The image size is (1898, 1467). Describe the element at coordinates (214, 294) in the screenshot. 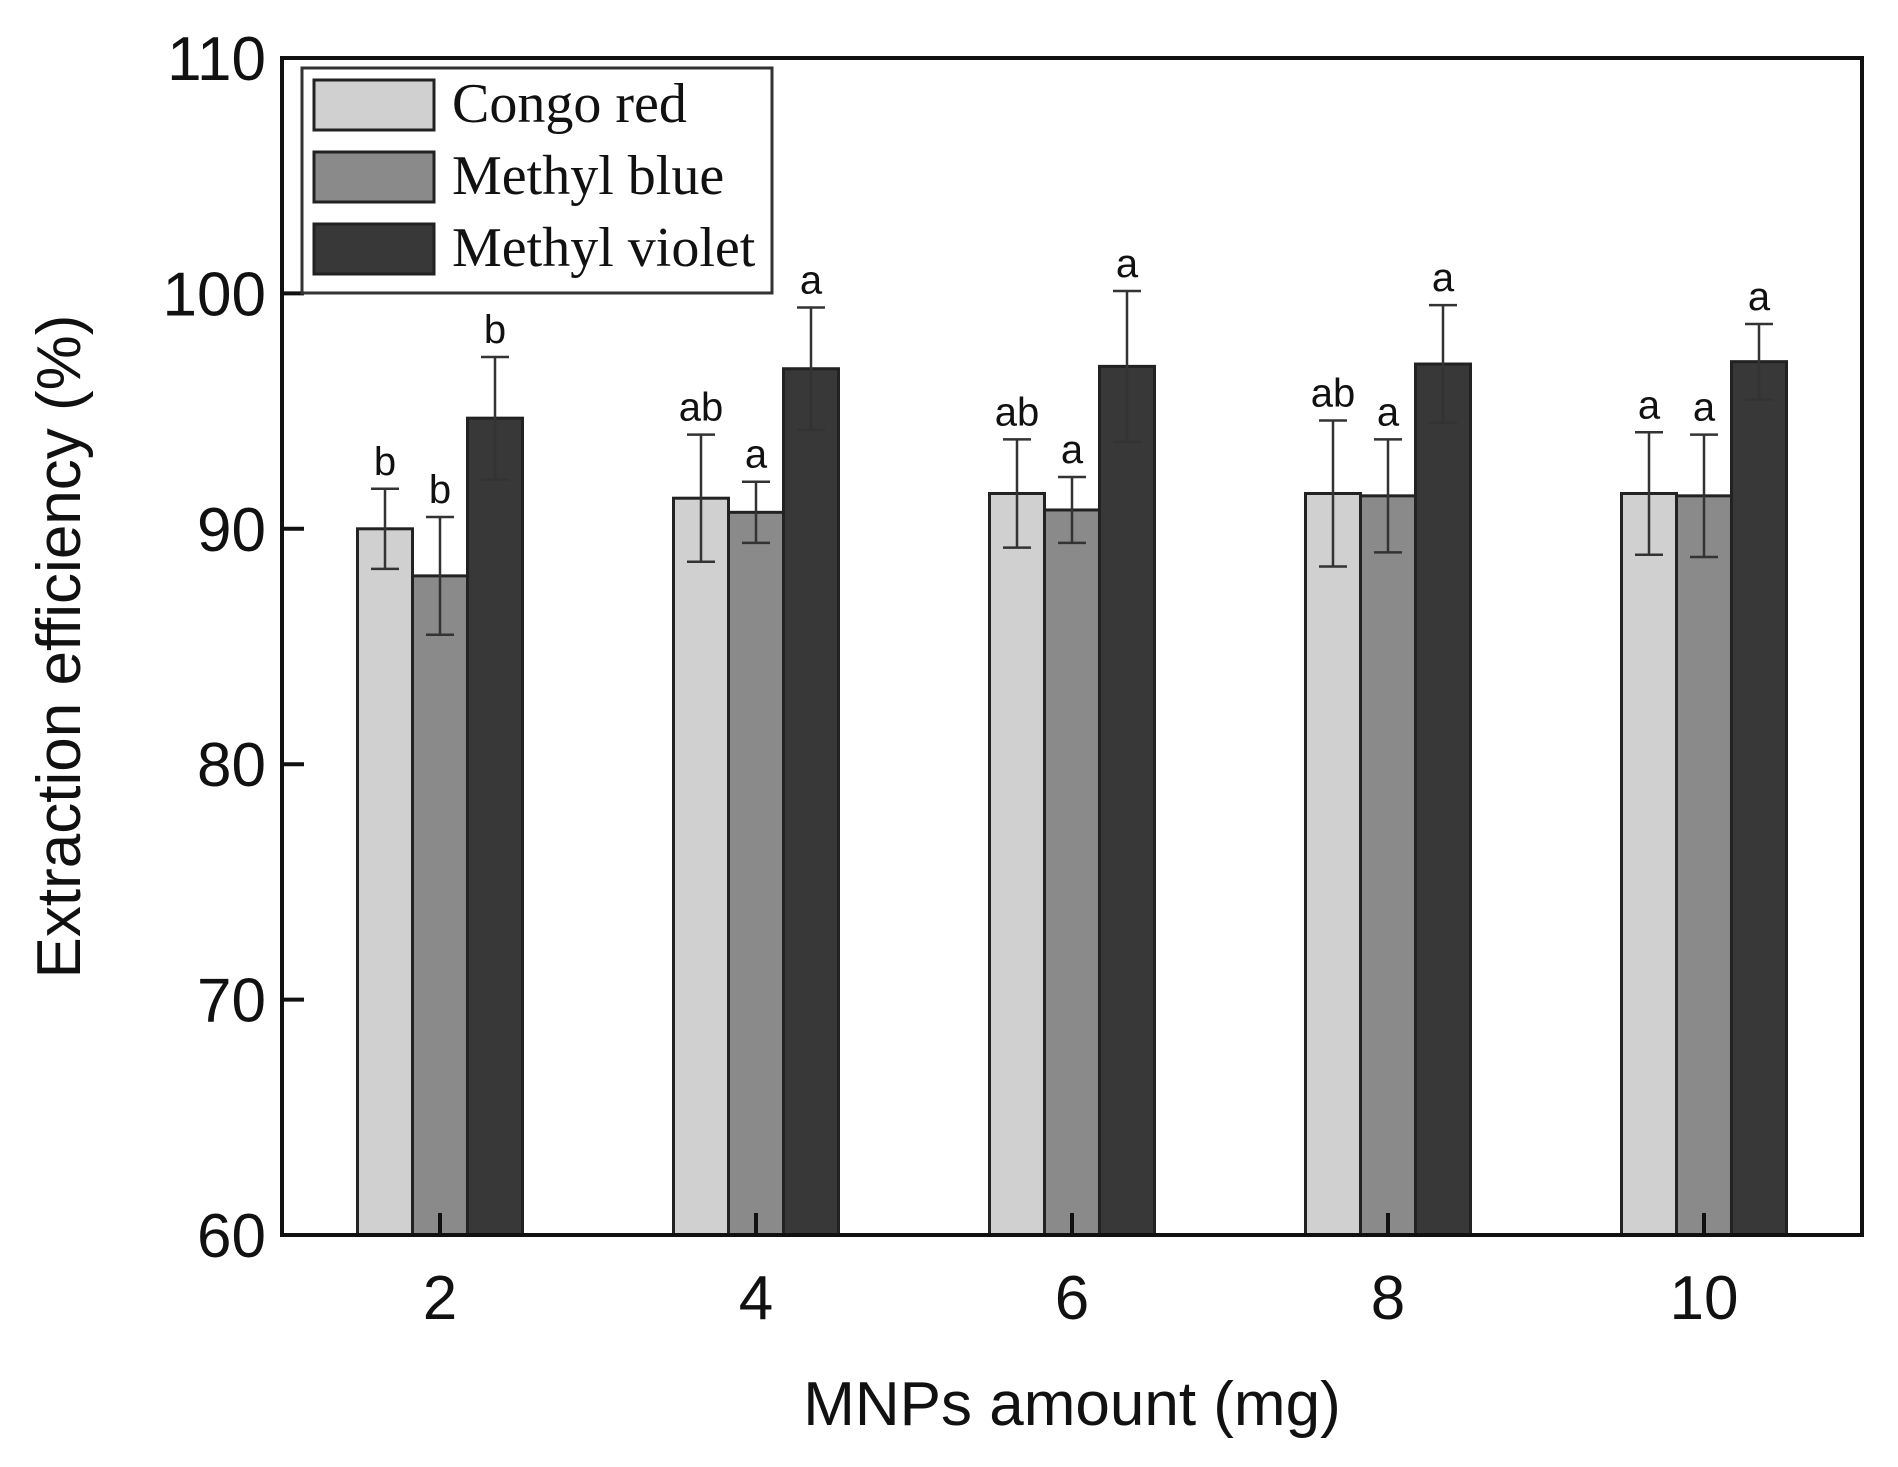

I see `y-tick-label: 100` at that location.